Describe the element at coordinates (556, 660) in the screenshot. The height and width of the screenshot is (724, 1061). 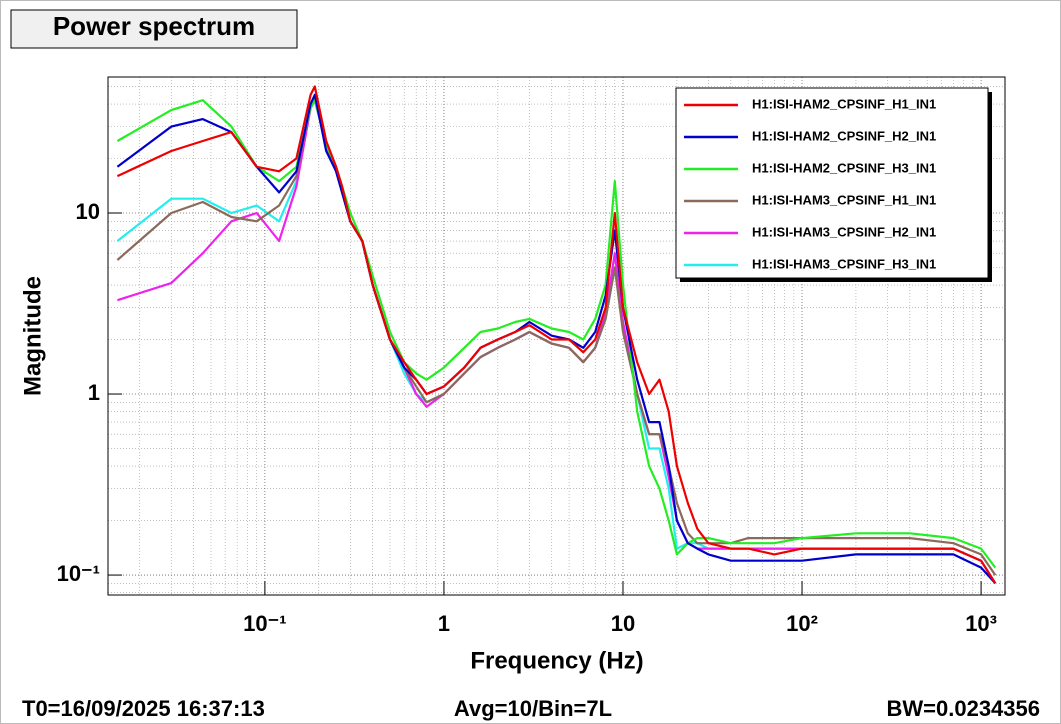
I see `x-axis-label: Frequency (Hz)` at that location.